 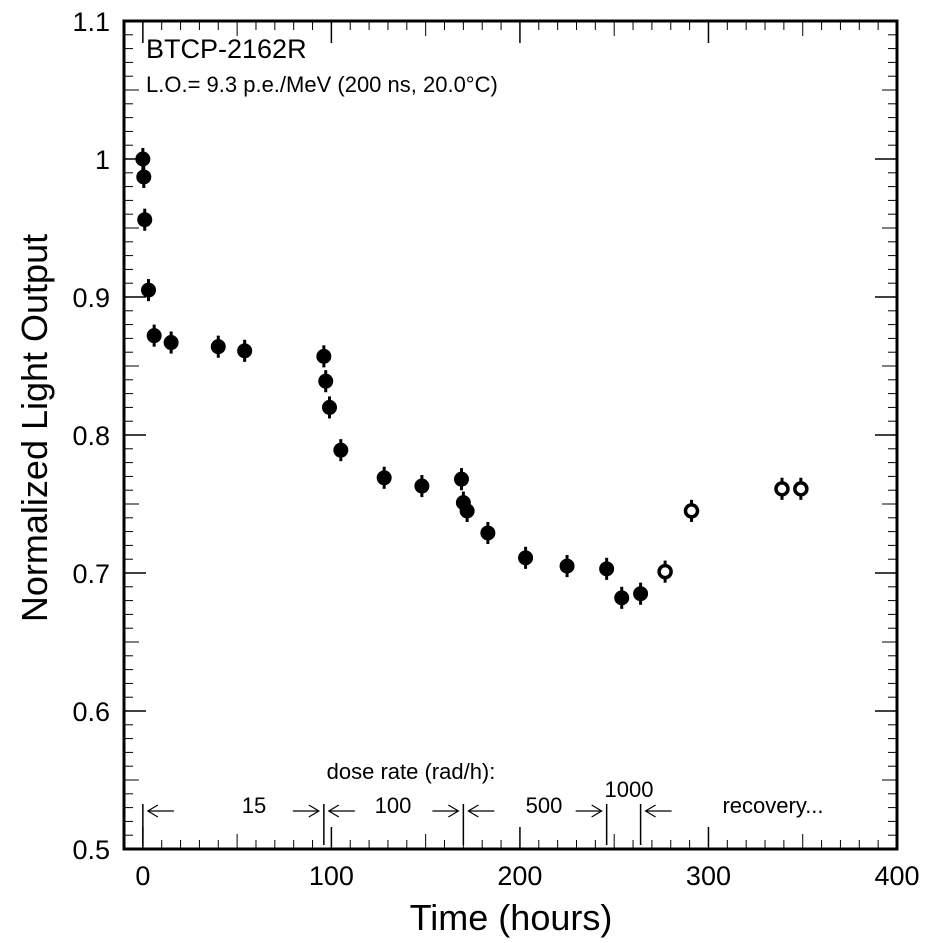 I want to click on x-tick-label: 400, so click(x=896, y=876).